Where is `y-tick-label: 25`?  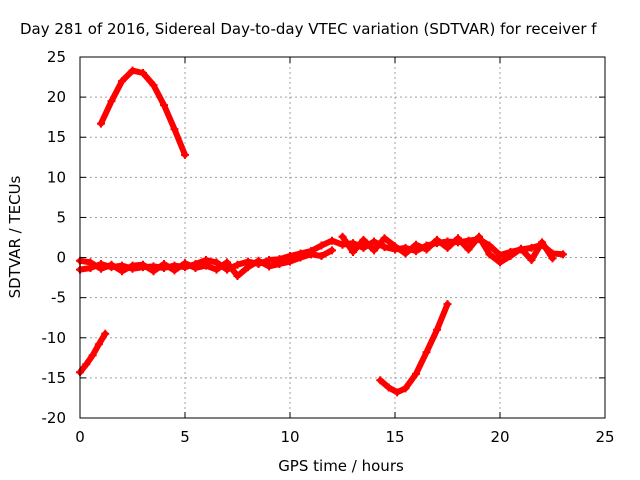 y-tick-label: 25 is located at coordinates (56, 57).